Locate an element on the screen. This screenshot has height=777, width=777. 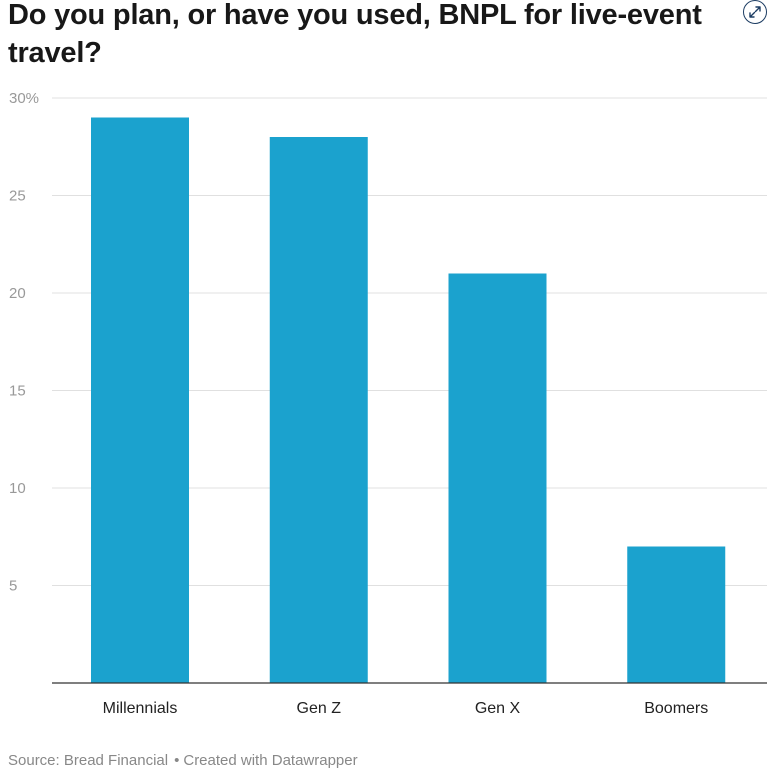
expand-arrows-icon is located at coordinates (755, 12).